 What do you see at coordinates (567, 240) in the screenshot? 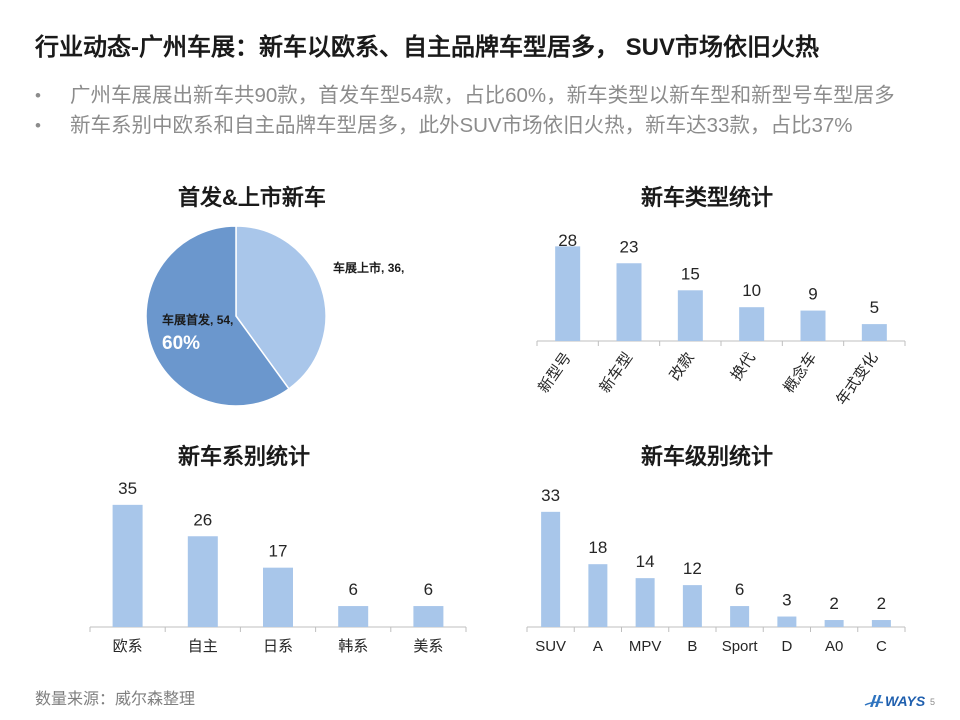
I see `bar-value-label: 28` at bounding box center [567, 240].